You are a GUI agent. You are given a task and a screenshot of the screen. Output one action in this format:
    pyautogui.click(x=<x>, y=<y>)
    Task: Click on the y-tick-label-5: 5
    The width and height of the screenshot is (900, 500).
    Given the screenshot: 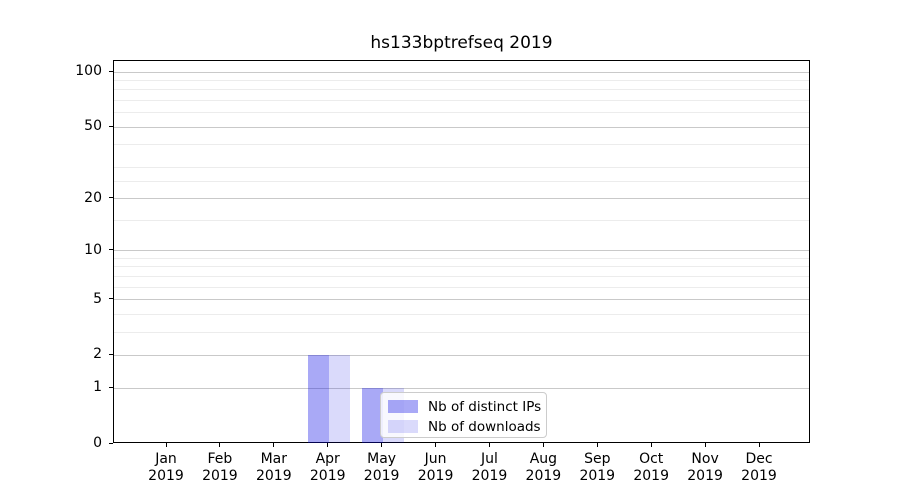 What is the action you would take?
    pyautogui.click(x=97, y=298)
    